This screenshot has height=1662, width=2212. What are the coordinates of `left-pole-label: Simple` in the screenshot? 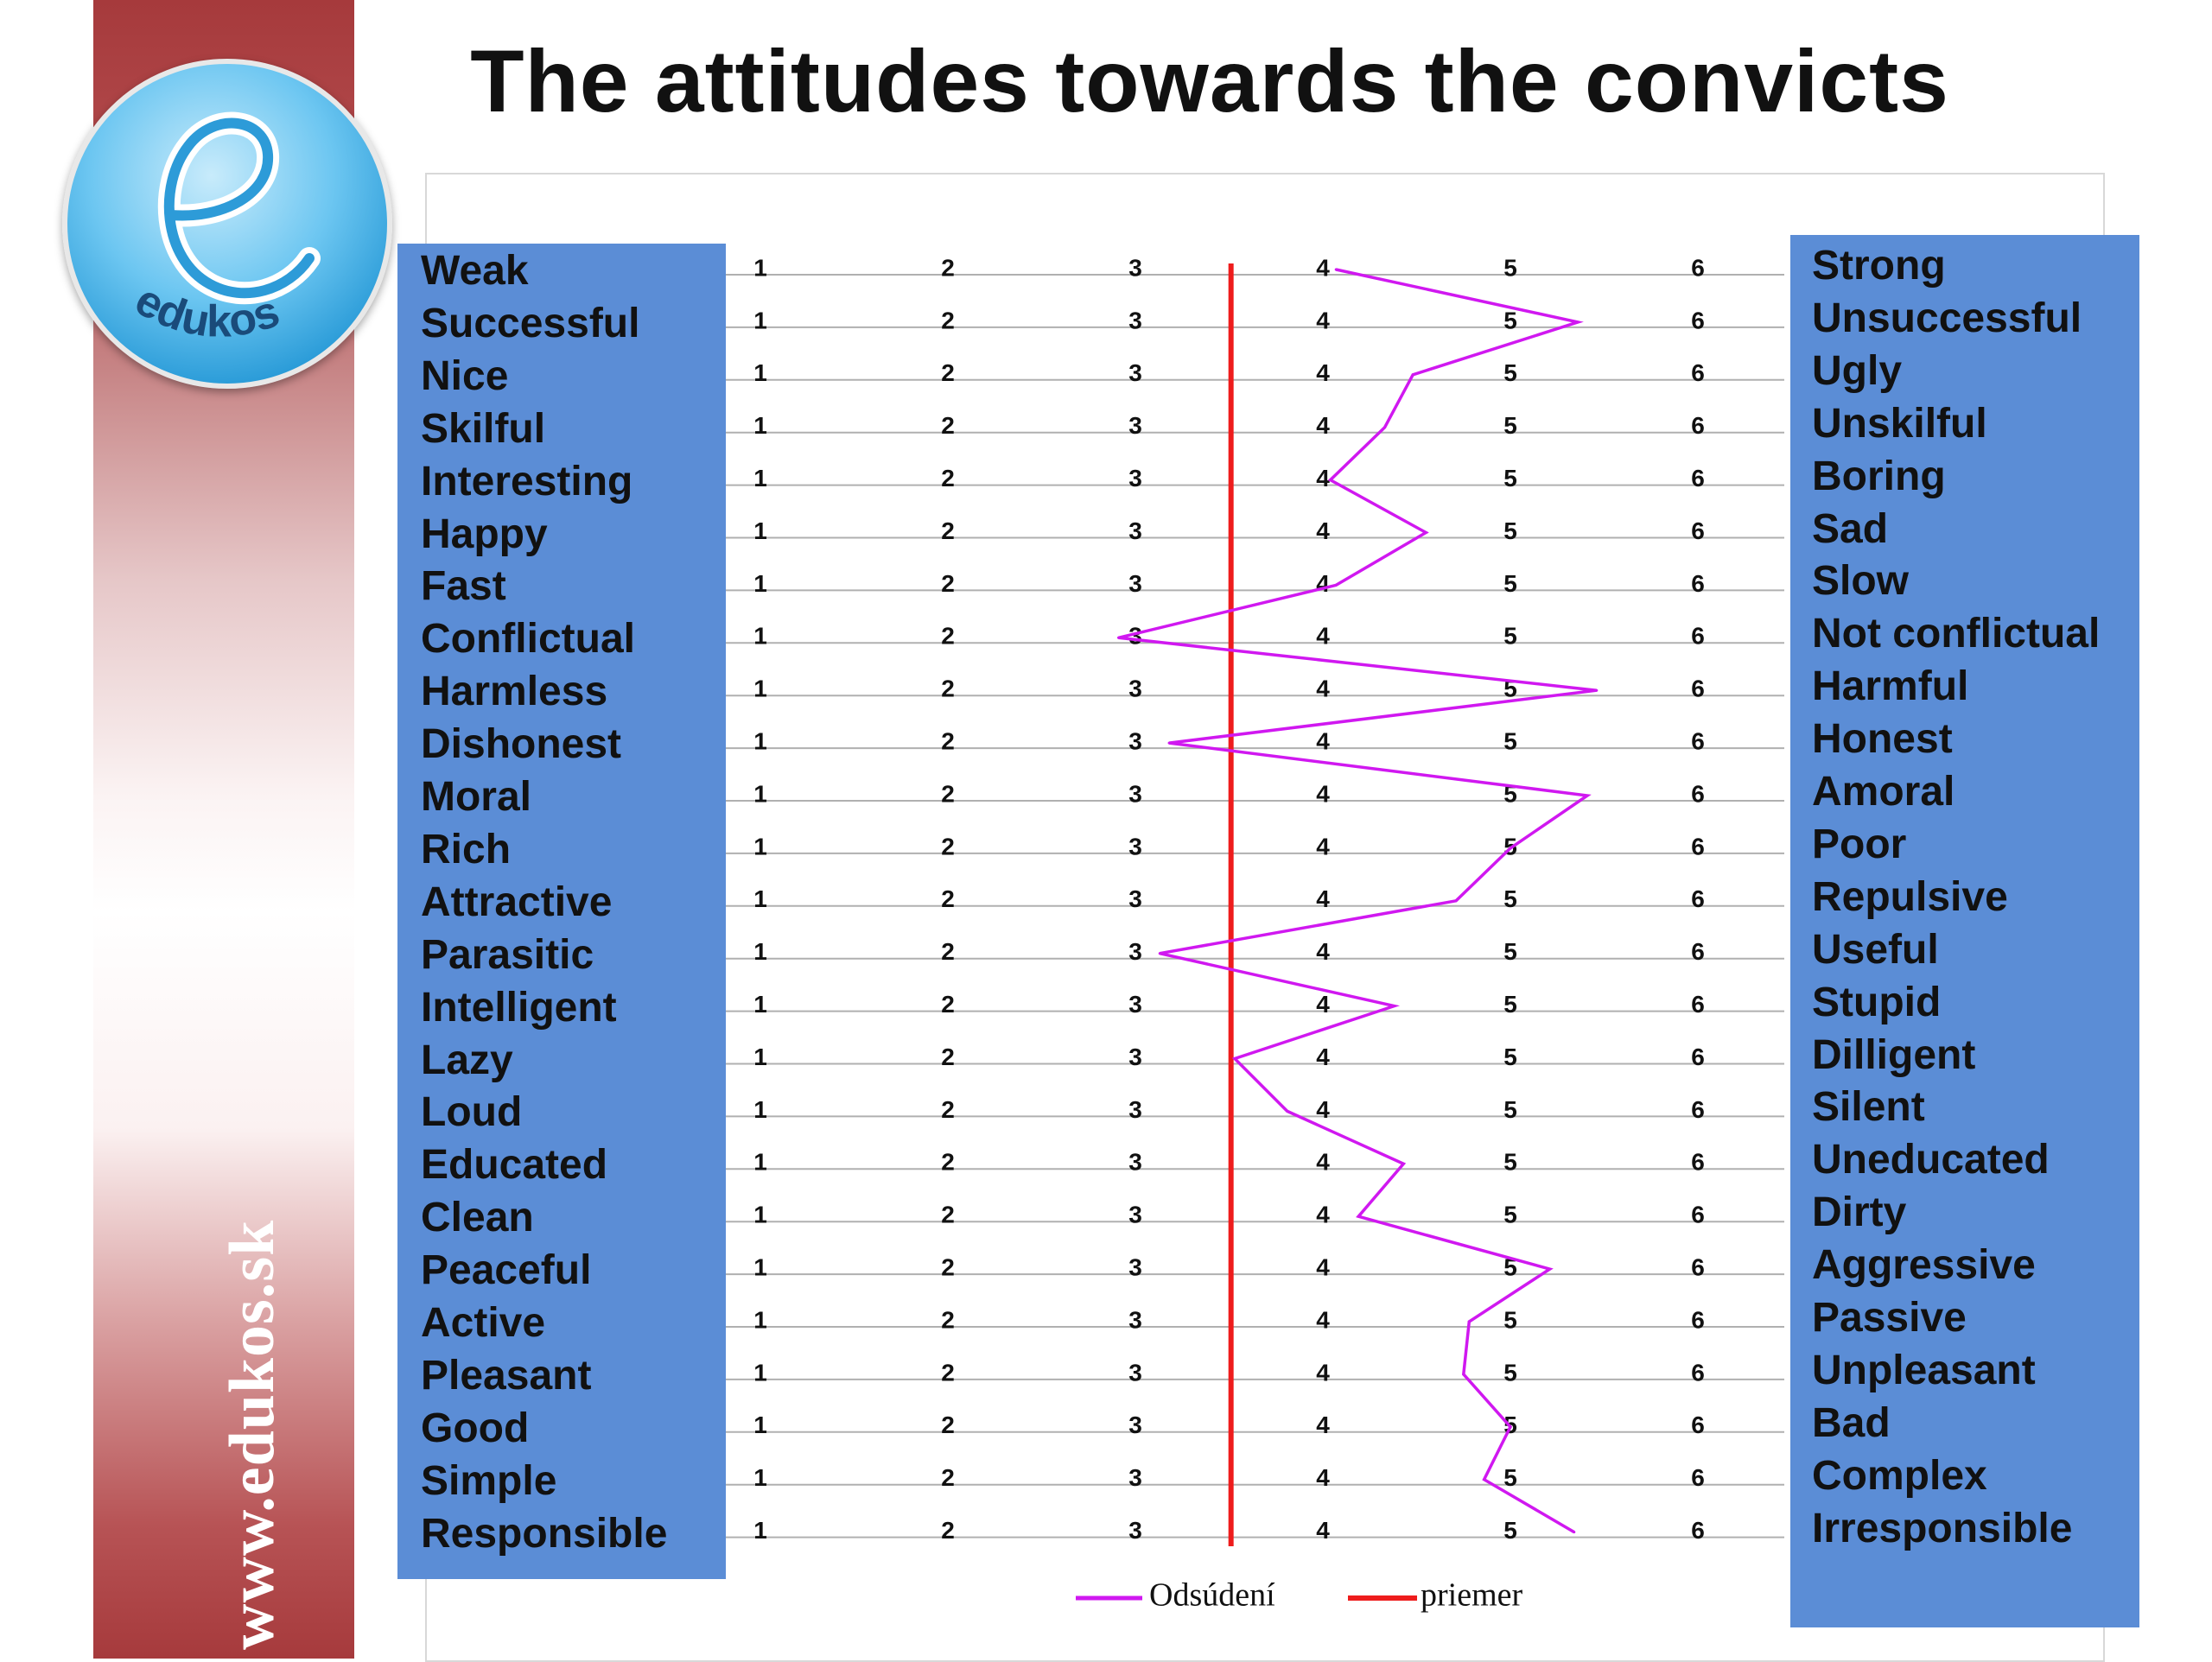 It's located at (489, 1480).